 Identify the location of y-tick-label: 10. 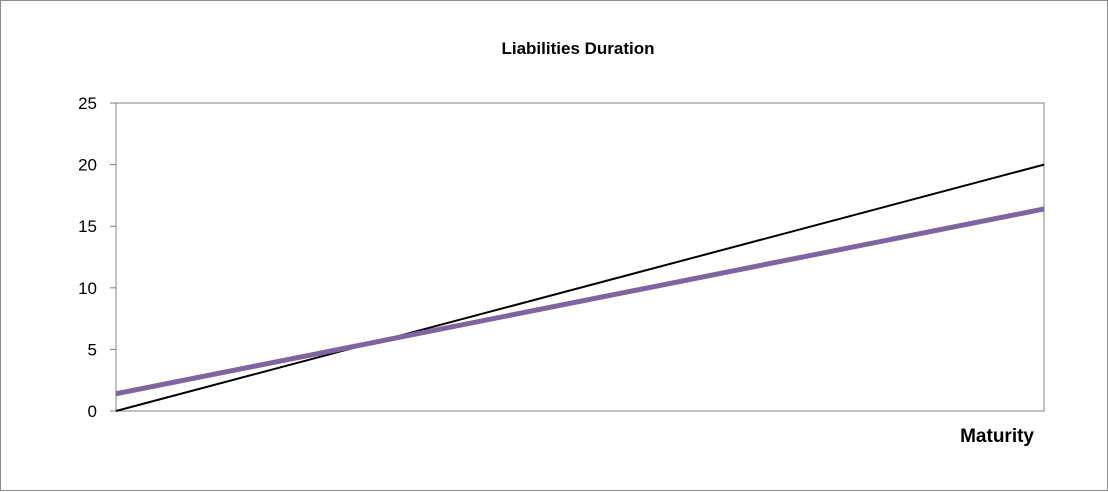
(87, 288).